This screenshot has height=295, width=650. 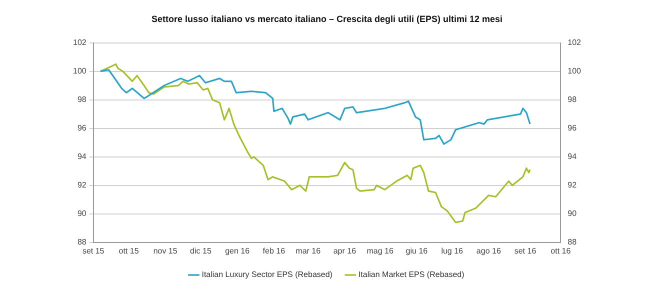 I want to click on x-tick-label: ago 16, so click(x=489, y=251).